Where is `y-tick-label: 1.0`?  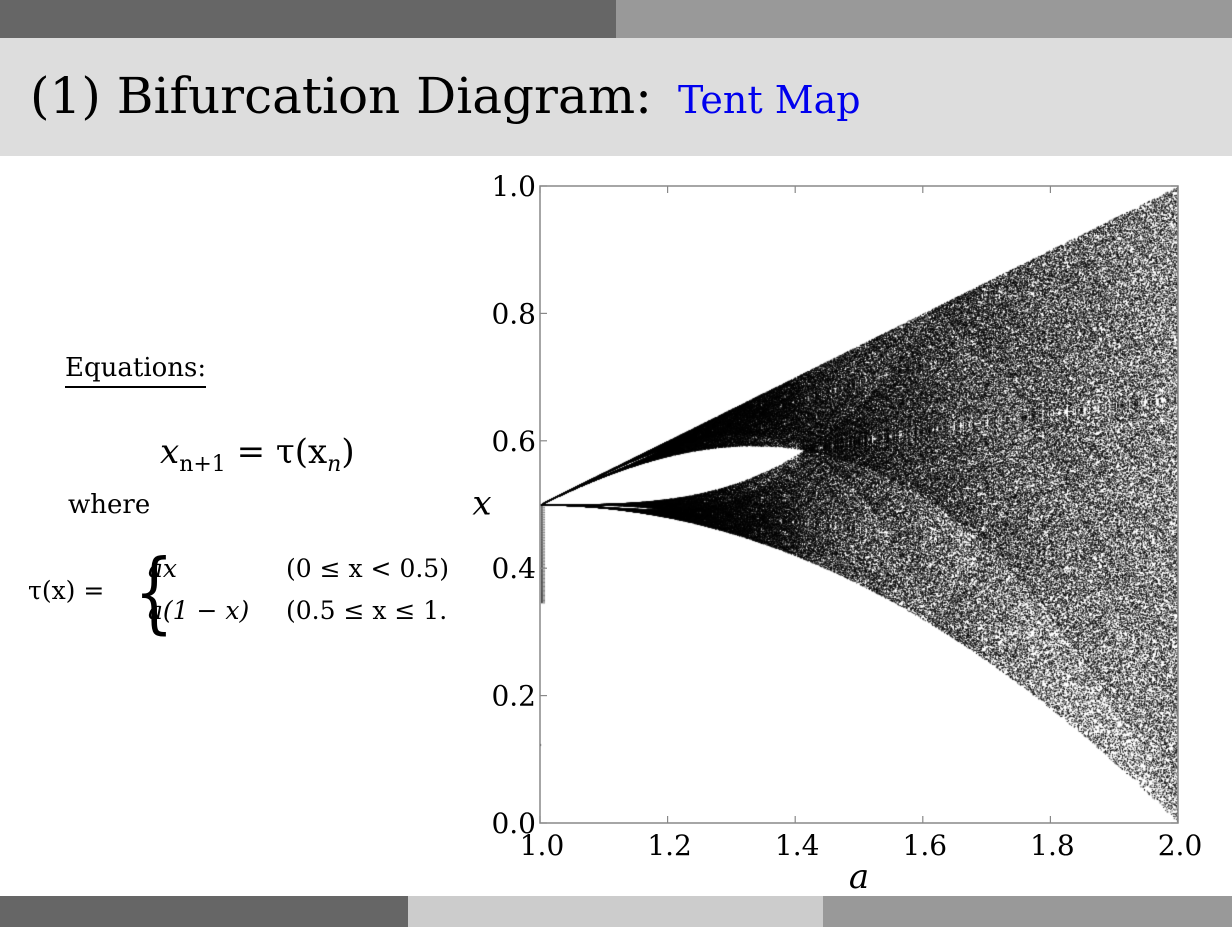 y-tick-label: 1.0 is located at coordinates (513, 186).